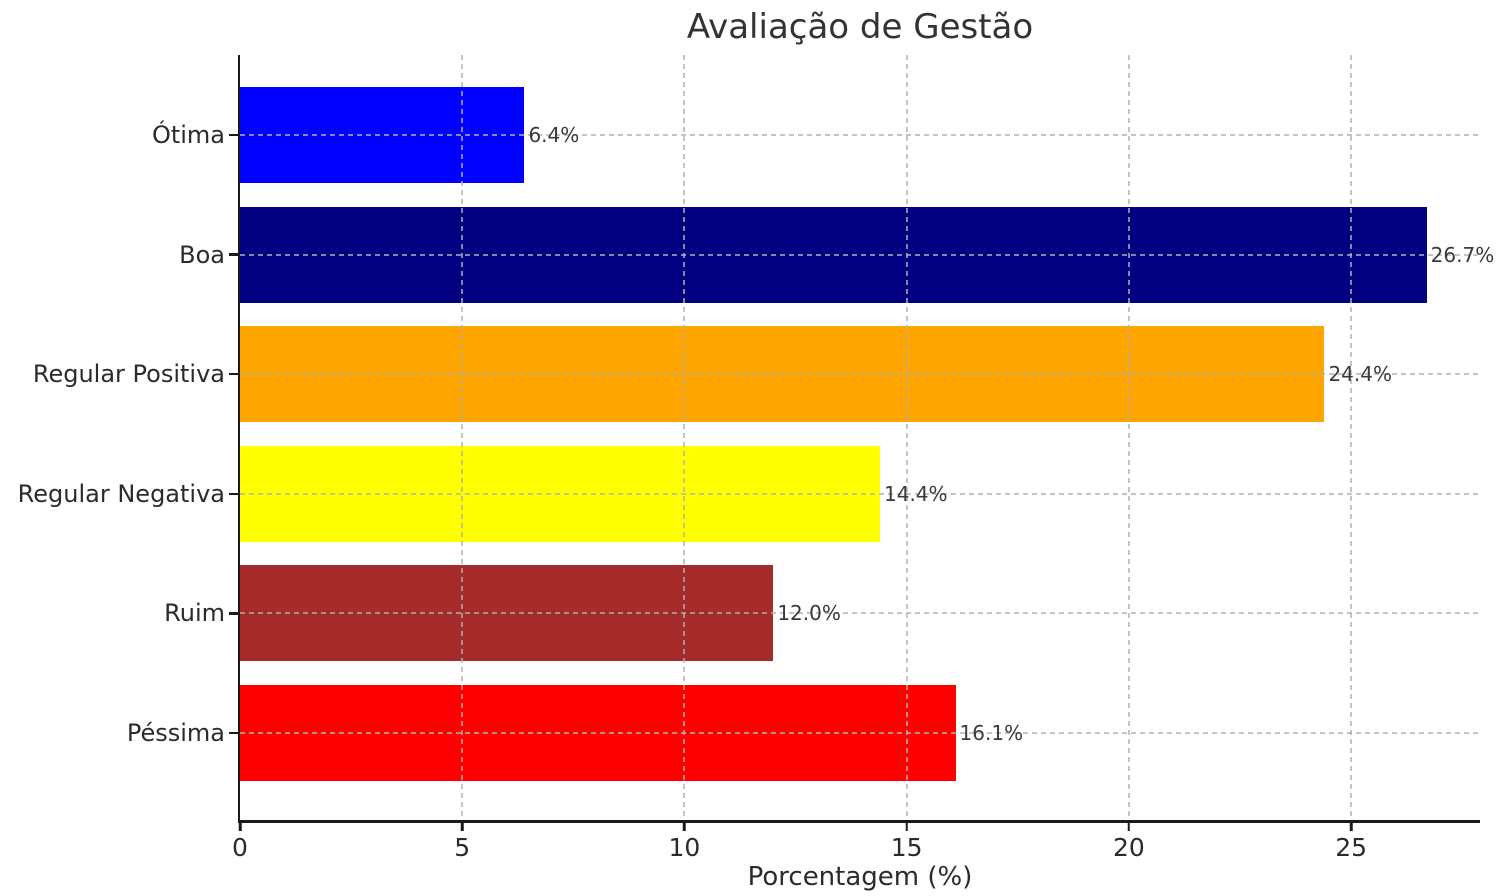 This screenshot has width=1500, height=896. What do you see at coordinates (991, 733) in the screenshot?
I see `value-label: 16.1%` at bounding box center [991, 733].